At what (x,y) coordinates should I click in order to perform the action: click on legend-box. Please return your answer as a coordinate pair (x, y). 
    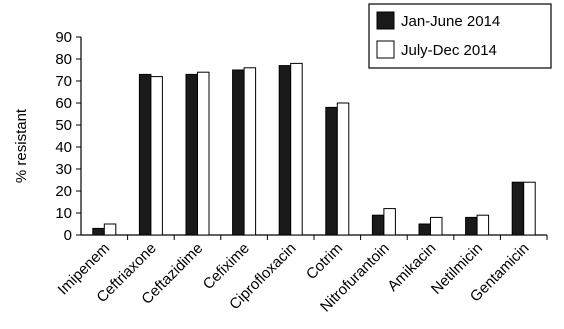
    Looking at the image, I should click on (460, 36).